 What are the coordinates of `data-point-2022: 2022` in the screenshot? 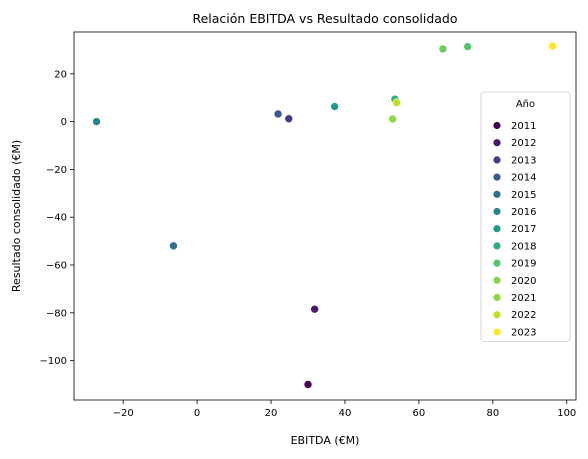 It's located at (397, 103).